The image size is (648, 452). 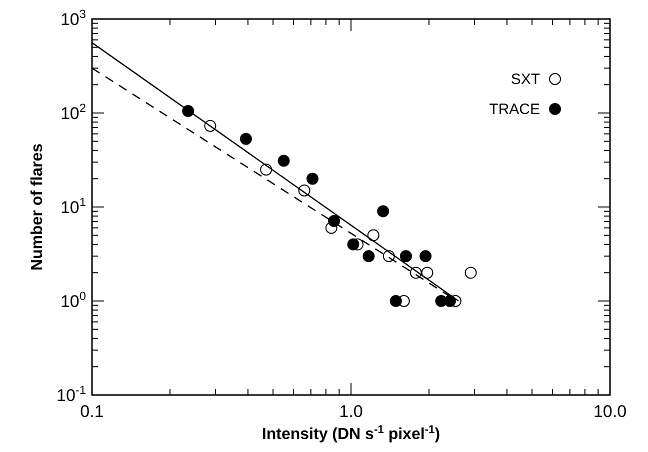 What do you see at coordinates (73, 18) in the screenshot?
I see `y-tick-label: 10$^{3}$` at bounding box center [73, 18].